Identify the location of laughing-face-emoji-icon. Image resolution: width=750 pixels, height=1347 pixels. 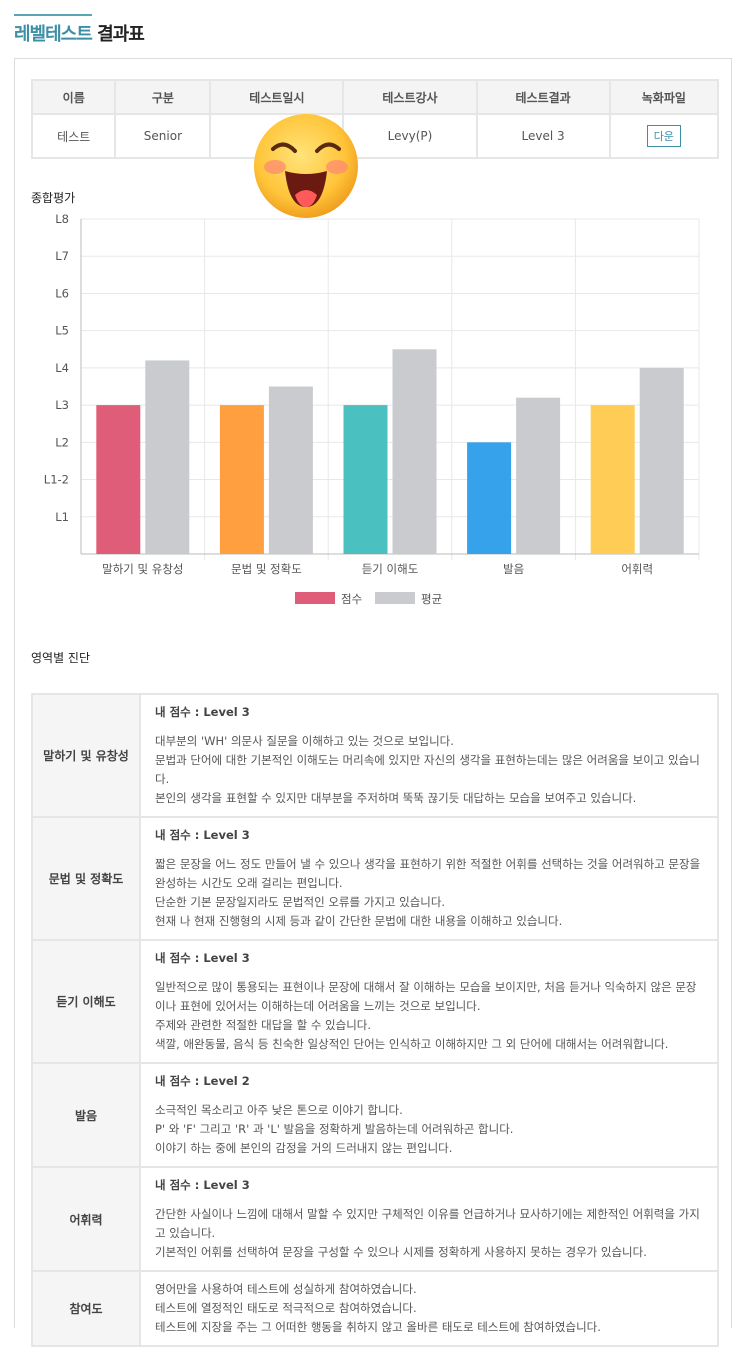
(306, 166).